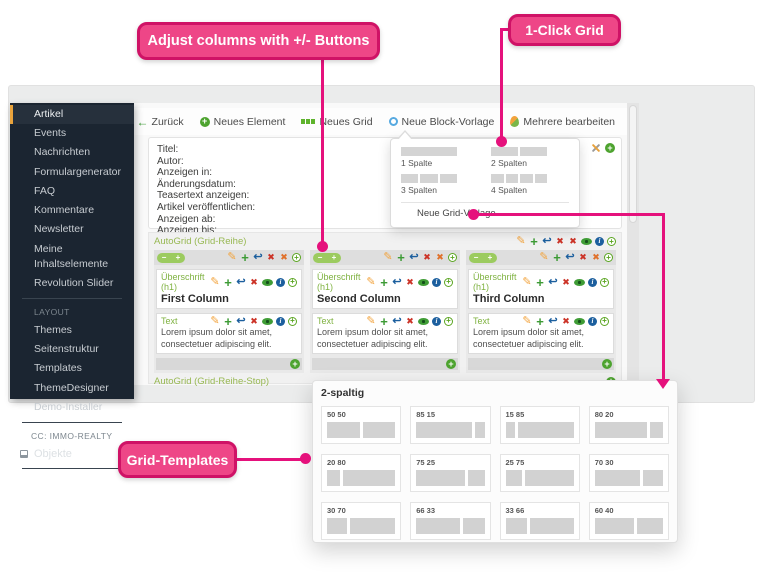 The image size is (763, 587). Describe the element at coordinates (450, 521) in the screenshot. I see `template-card-66-33: 66 33` at that location.